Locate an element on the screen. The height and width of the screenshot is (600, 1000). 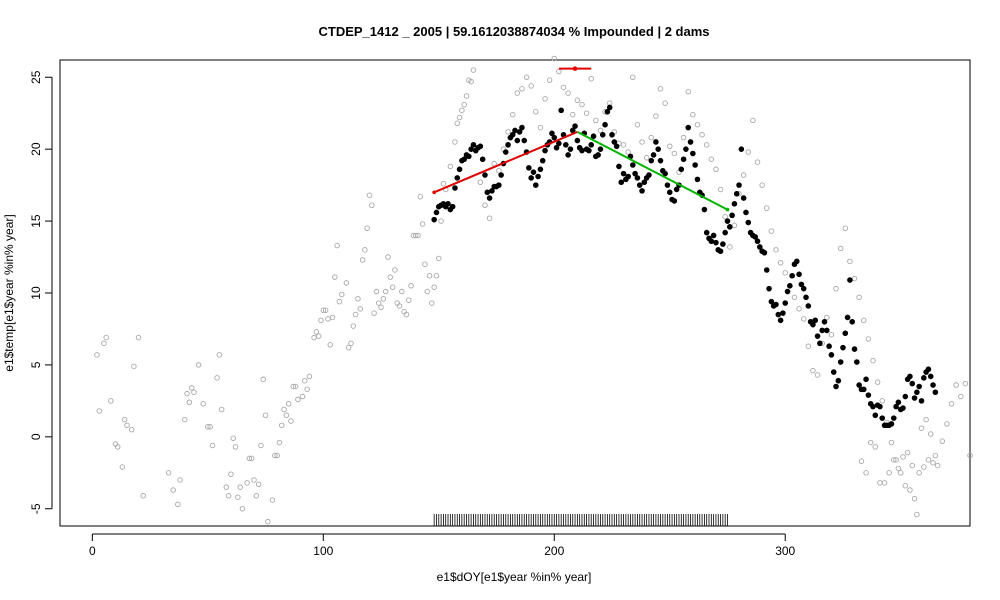
y-tick-label: 0 is located at coordinates (36, 436).